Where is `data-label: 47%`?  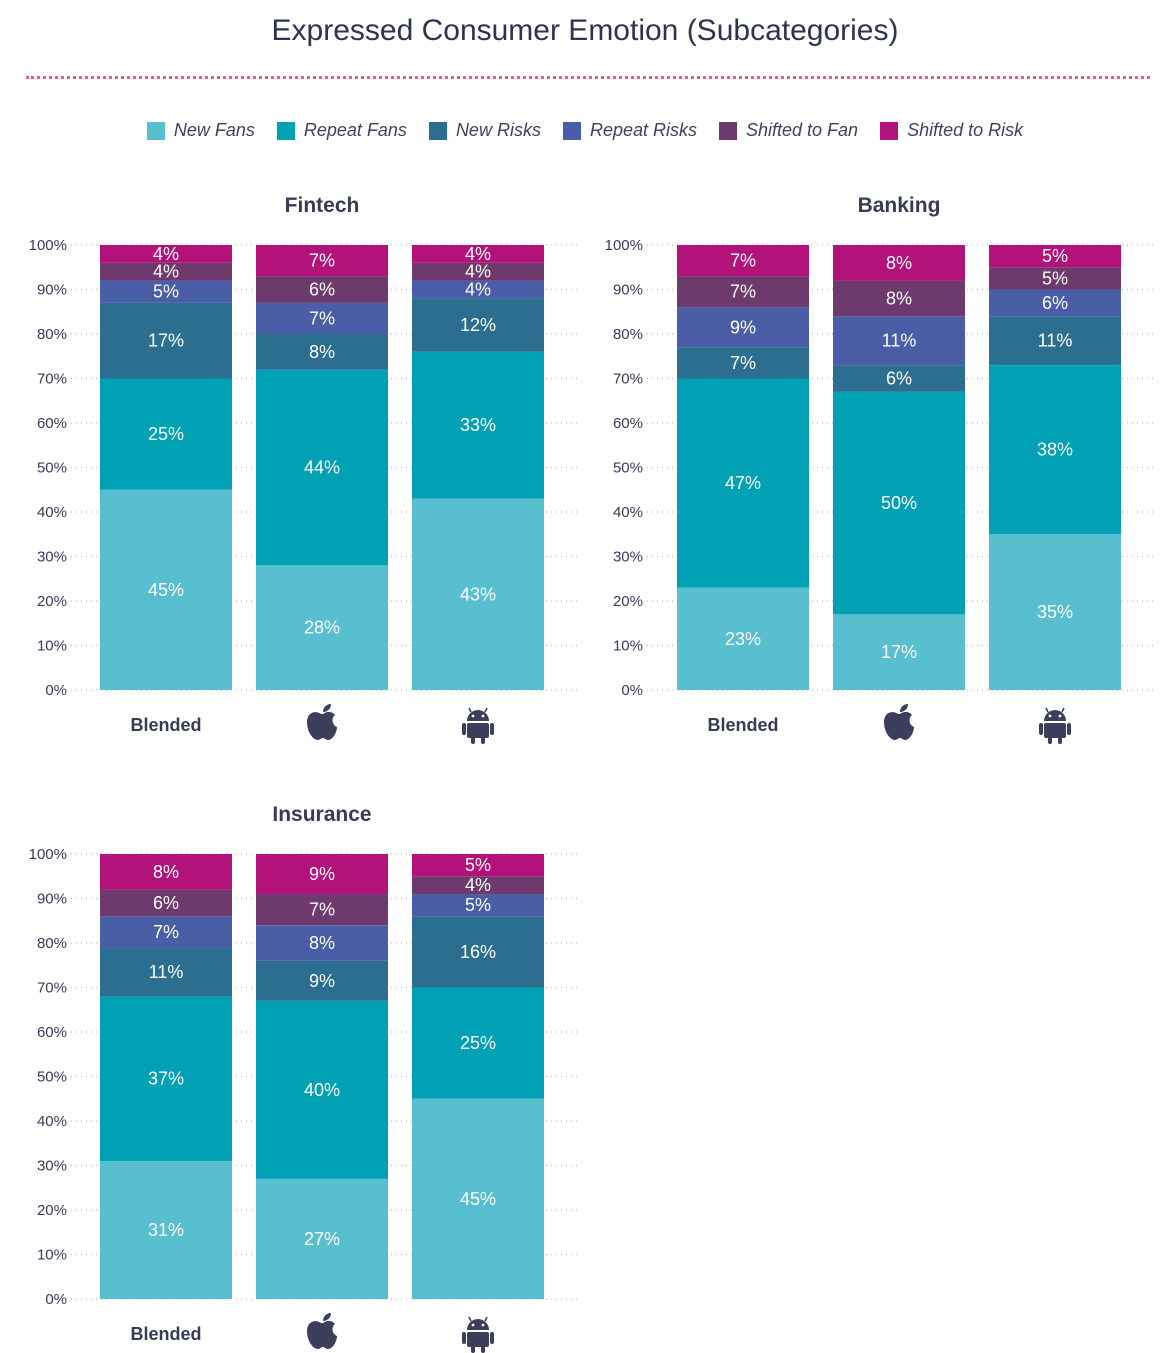 data-label: 47% is located at coordinates (743, 483).